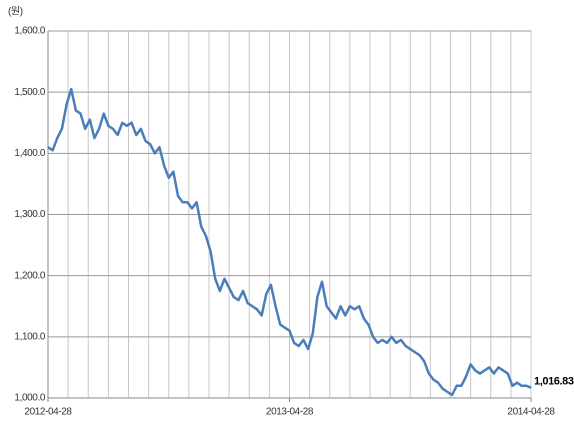 The width and height of the screenshot is (574, 425). I want to click on data-label: 1,016.83, so click(554, 382).